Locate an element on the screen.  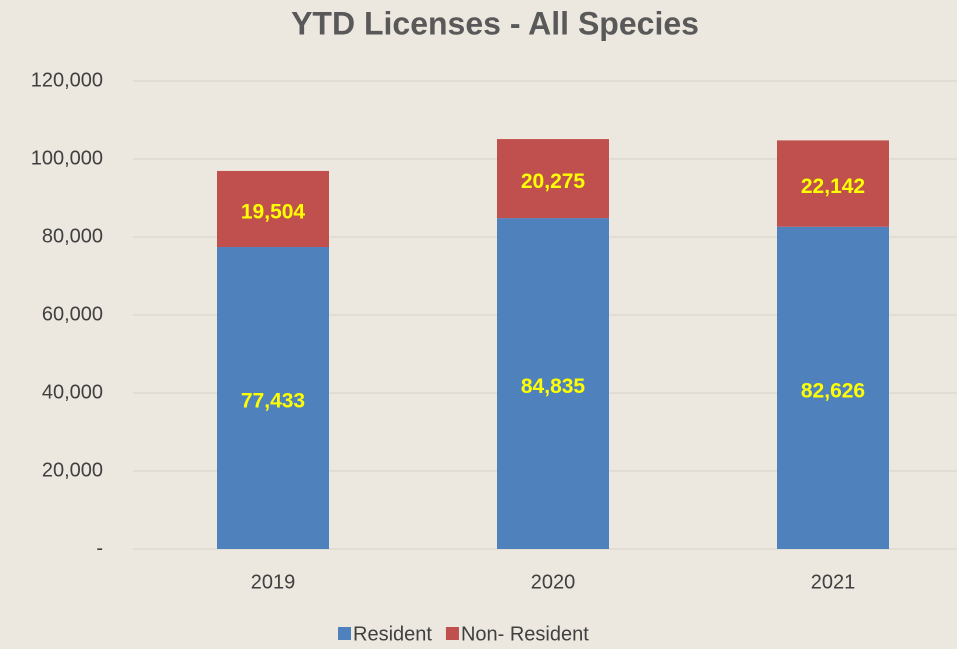
x-tick-label: 2020 is located at coordinates (553, 582).